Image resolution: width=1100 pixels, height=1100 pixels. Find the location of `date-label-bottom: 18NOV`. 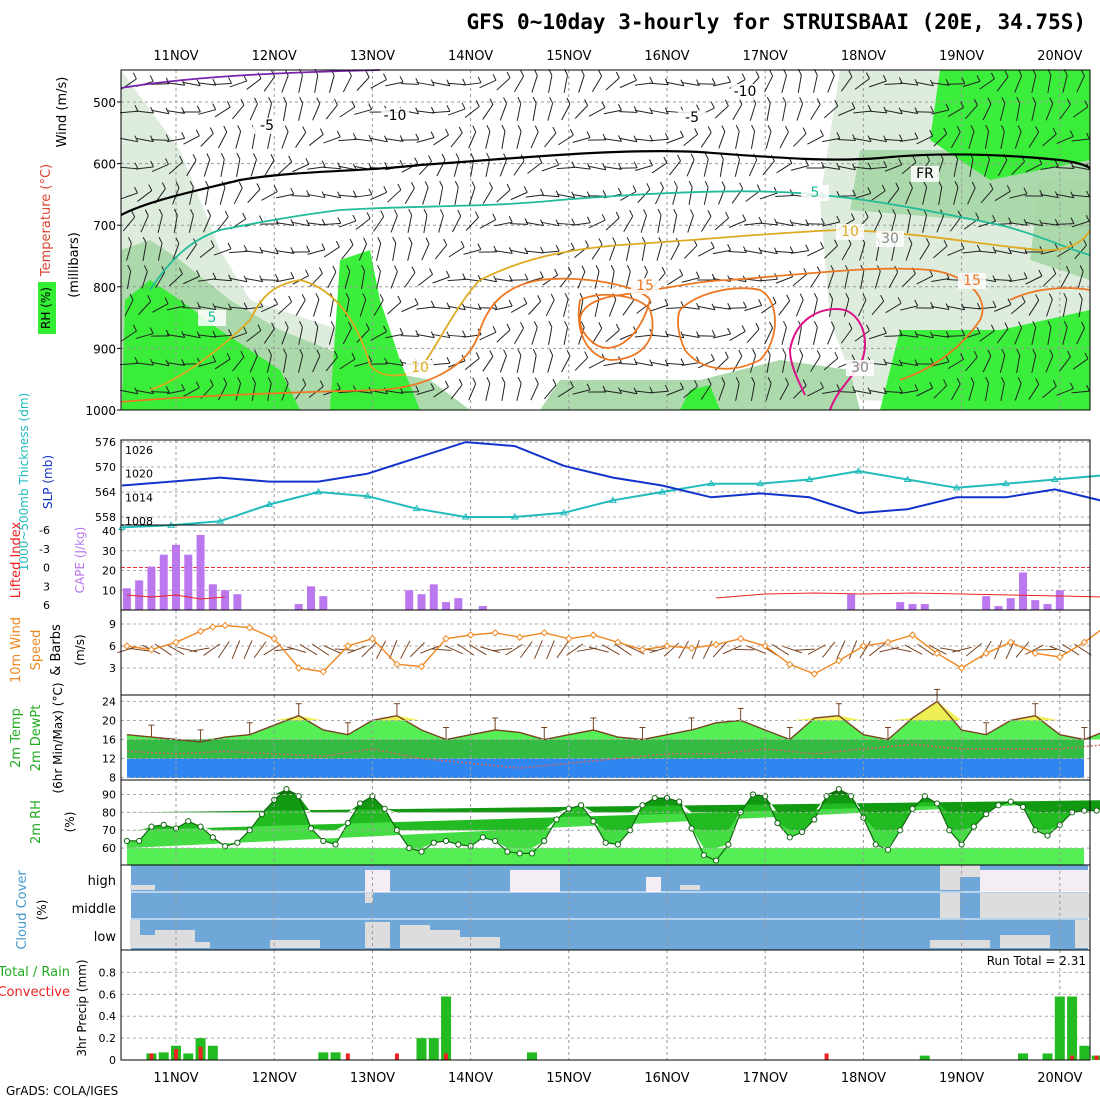

date-label-bottom: 18NOV is located at coordinates (863, 1078).